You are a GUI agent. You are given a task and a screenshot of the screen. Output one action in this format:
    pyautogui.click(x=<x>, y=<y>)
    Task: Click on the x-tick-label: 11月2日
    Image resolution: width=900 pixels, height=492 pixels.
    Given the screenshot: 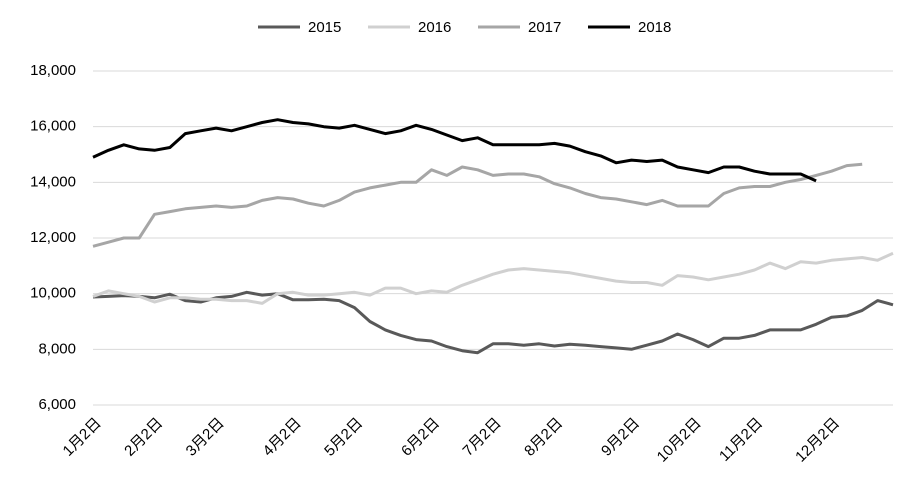 What is the action you would take?
    pyautogui.click(x=741, y=440)
    